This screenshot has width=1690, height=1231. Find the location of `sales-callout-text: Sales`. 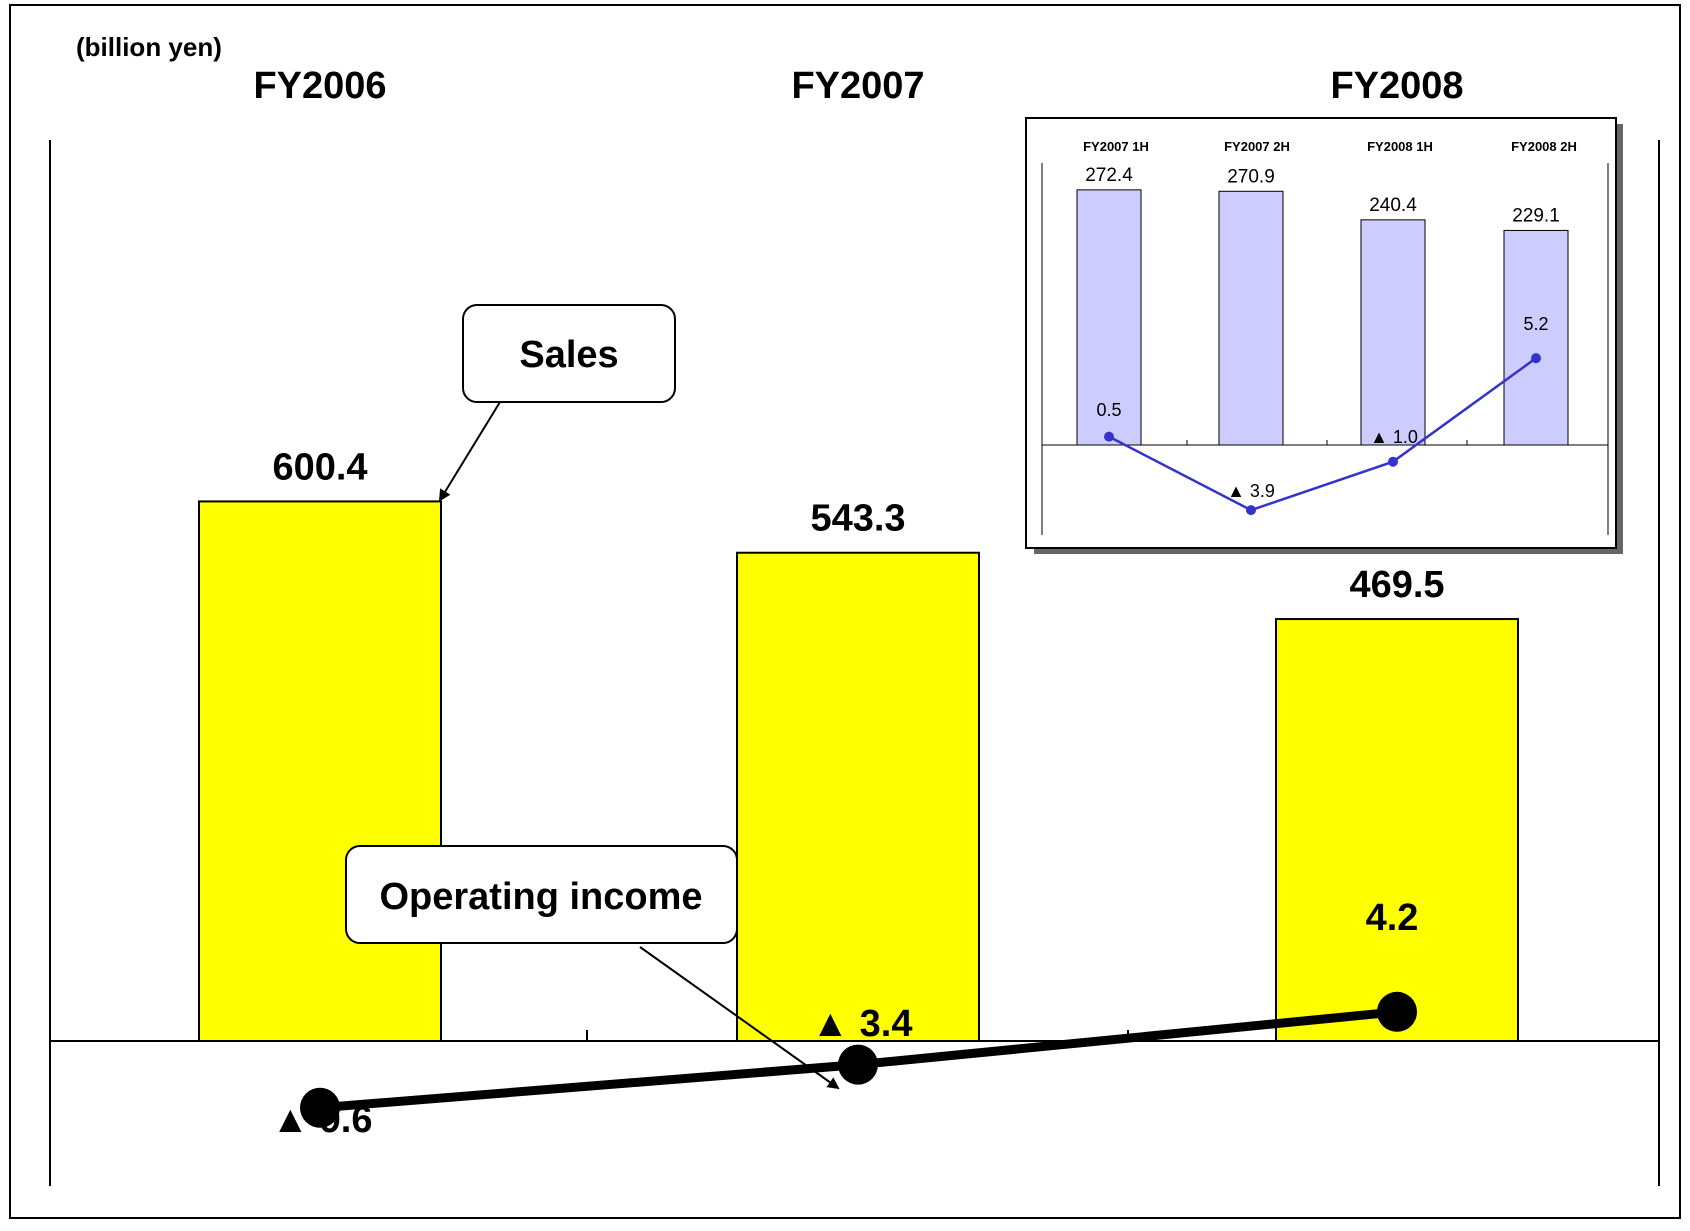

sales-callout-text: Sales is located at coordinates (568, 355).